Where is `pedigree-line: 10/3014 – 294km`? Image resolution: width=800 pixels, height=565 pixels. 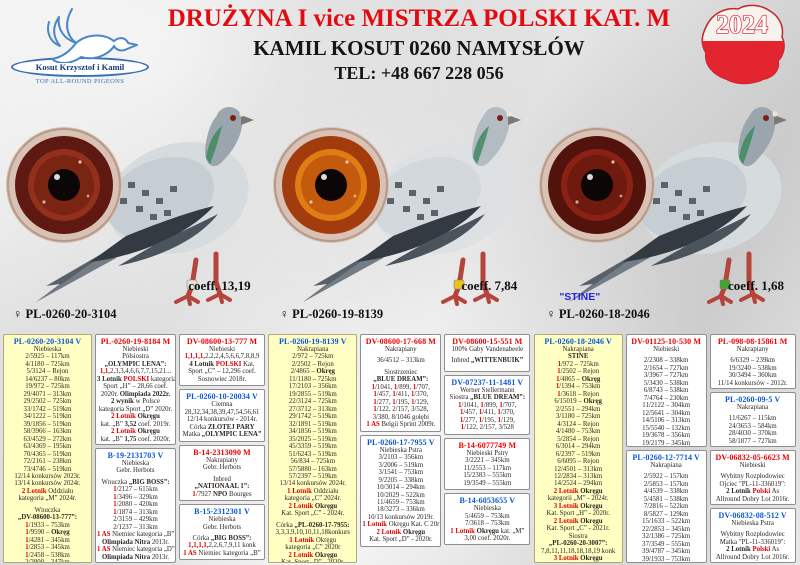
pedigree-line: 10/3014 – 294km is located at coordinates (400, 488).